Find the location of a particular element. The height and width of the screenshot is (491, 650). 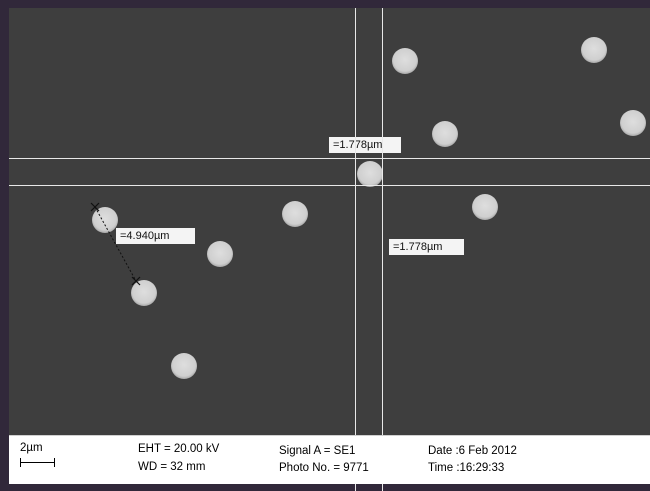

wd-readout: WD = 32 mm is located at coordinates (172, 467).